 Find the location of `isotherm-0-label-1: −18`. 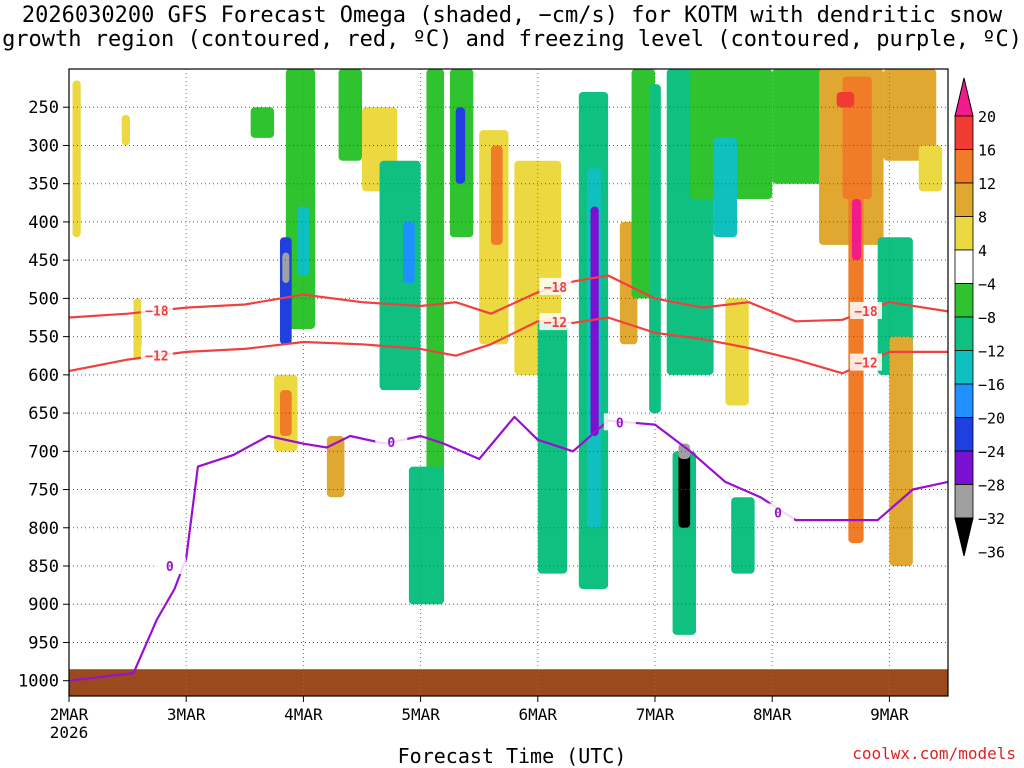

isotherm-0-label-1: −18 is located at coordinates (556, 288).